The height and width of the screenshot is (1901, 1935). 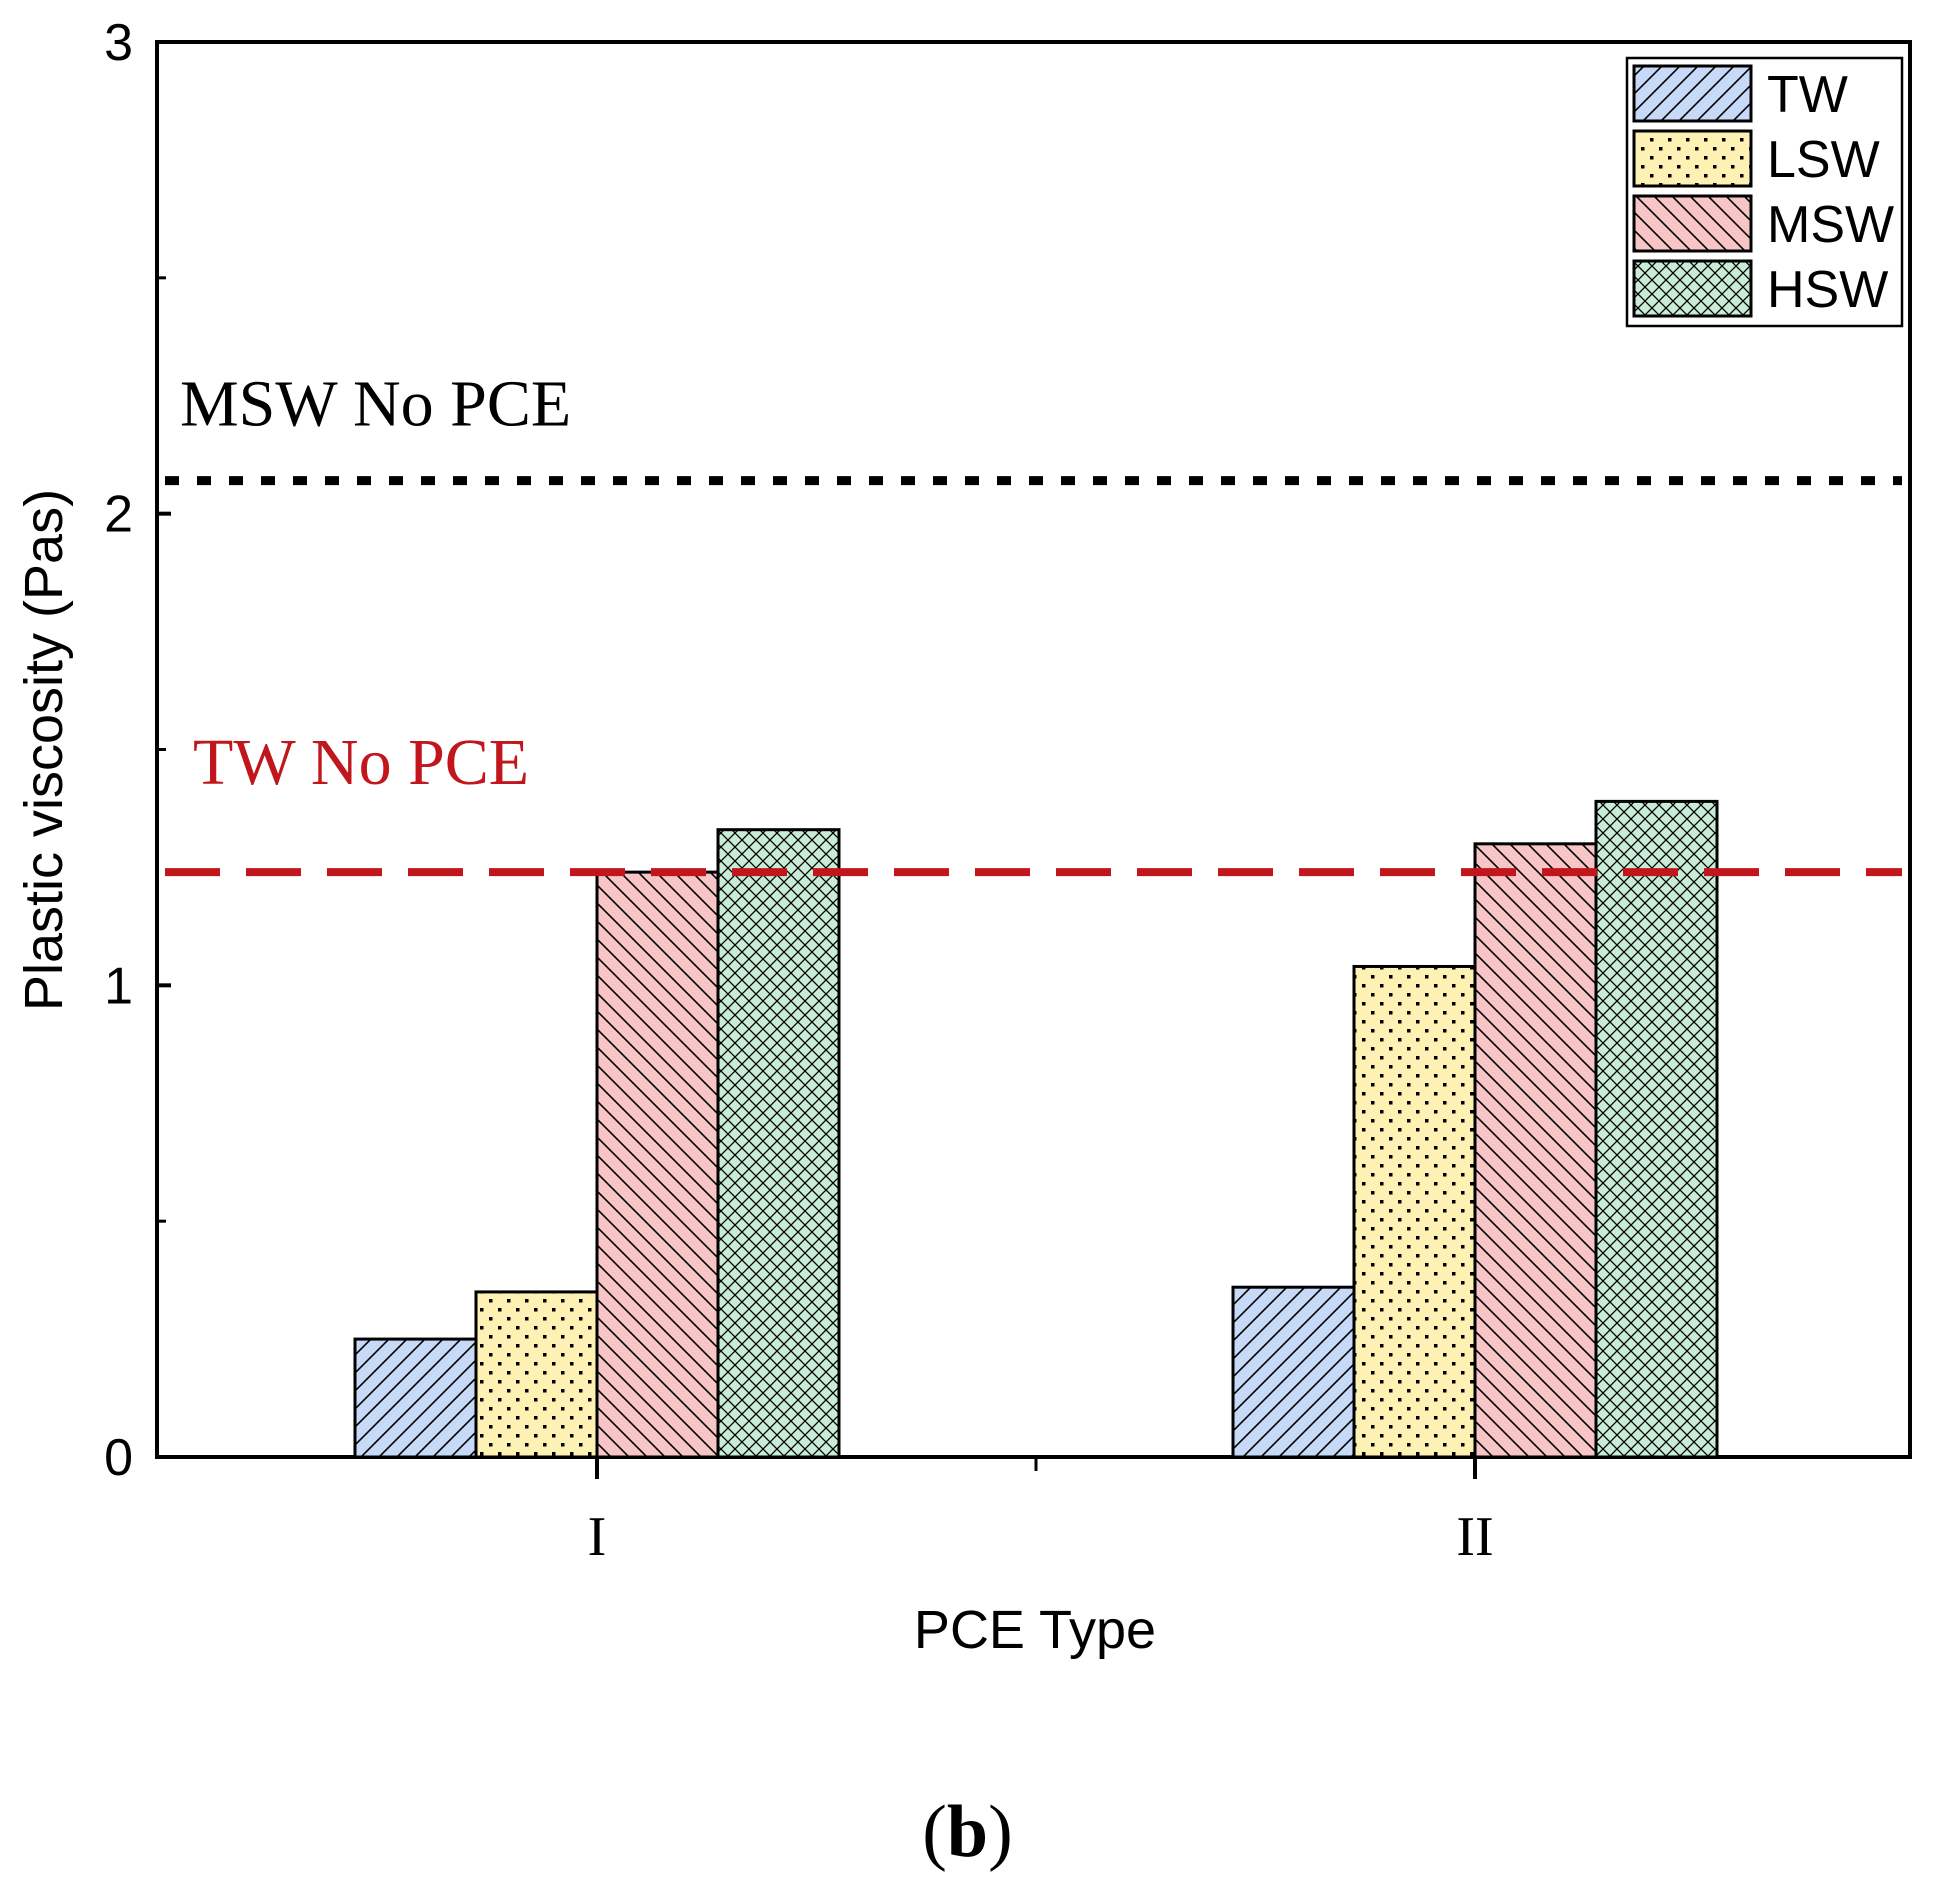 What do you see at coordinates (1756, 159) in the screenshot?
I see `legend-item-lsw: LSW` at bounding box center [1756, 159].